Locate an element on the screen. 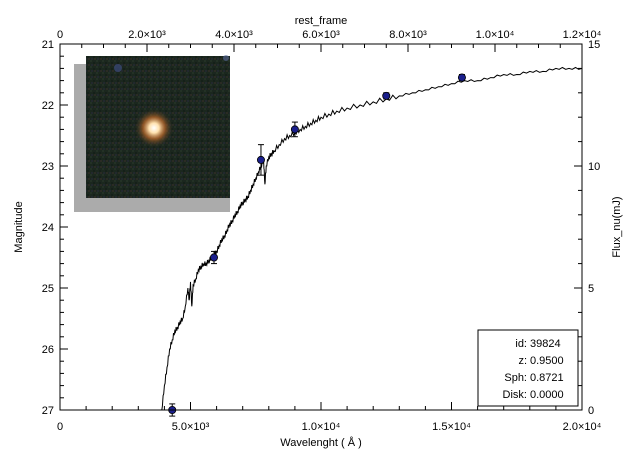 The height and width of the screenshot is (466, 640). x-top-tick-label: 6.0×10³ is located at coordinates (321, 35).